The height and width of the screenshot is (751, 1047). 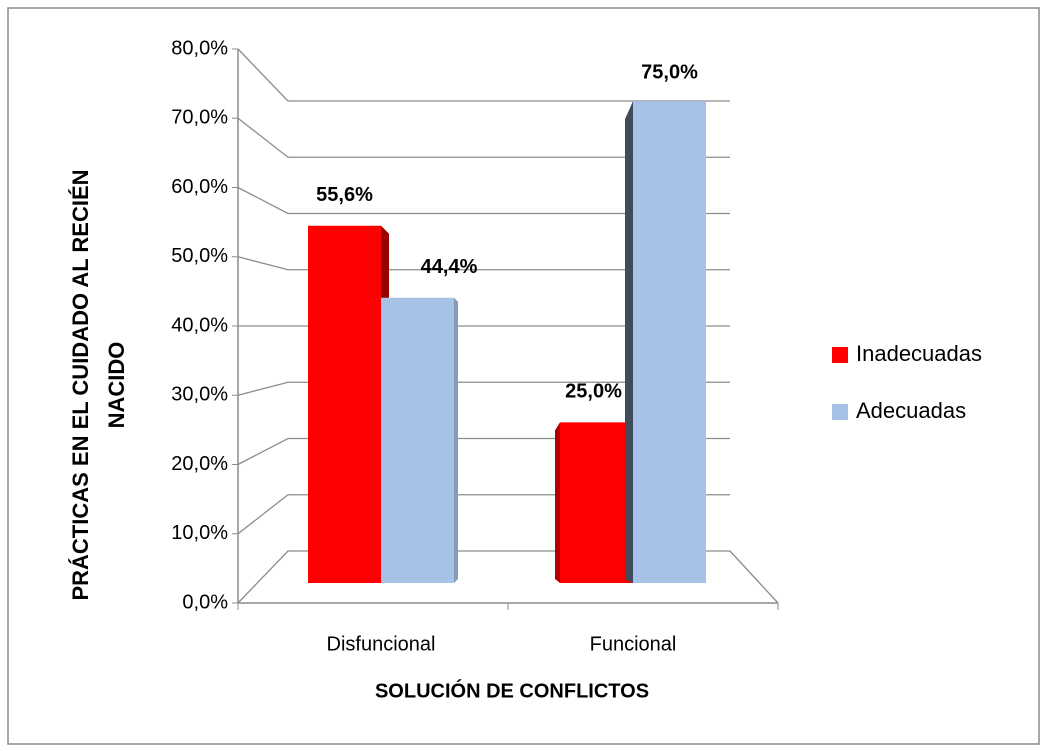 I want to click on legend-label: Adecuadas, so click(x=911, y=410).